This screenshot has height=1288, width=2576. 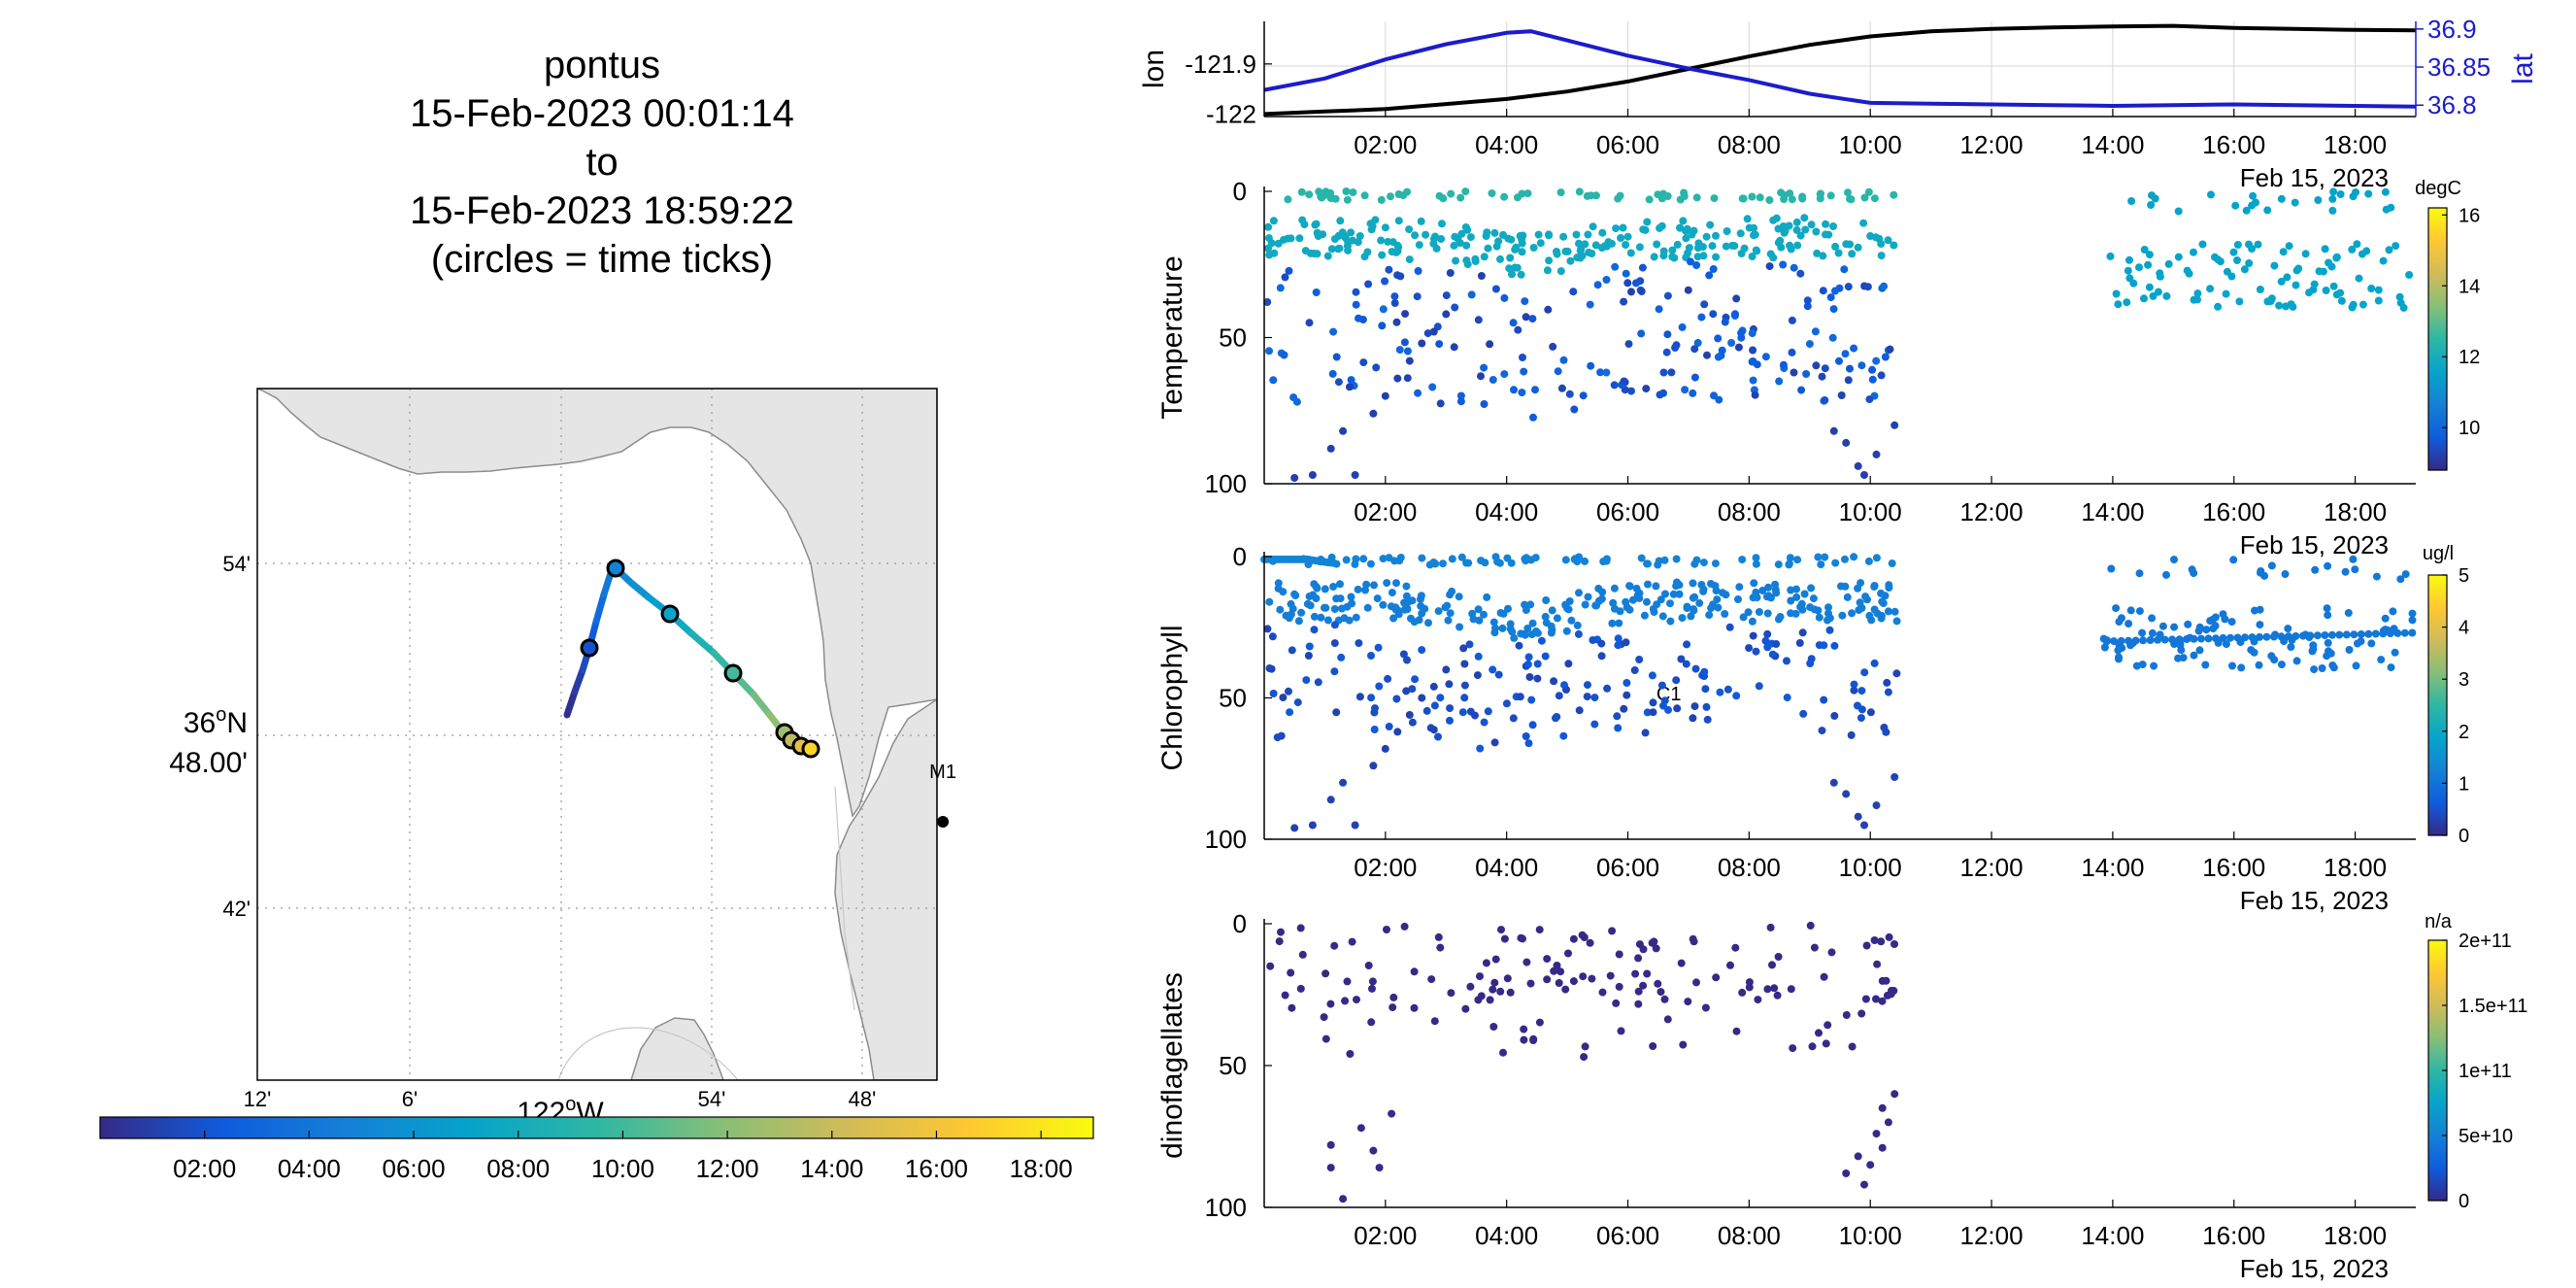 I want to click on x-tick-label: 02:00, so click(x=1386, y=511).